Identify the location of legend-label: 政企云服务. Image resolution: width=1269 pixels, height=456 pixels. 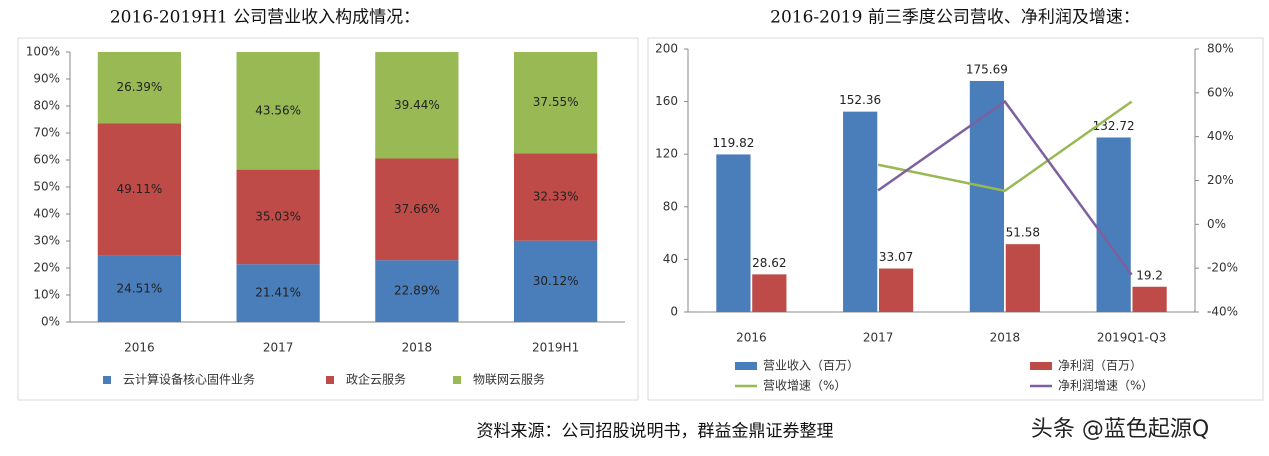
(376, 379).